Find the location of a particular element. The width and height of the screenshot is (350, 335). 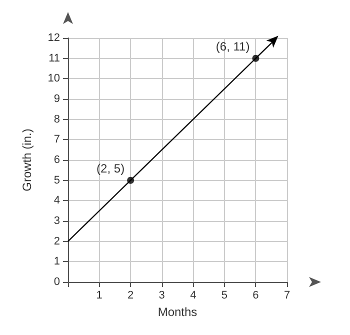

y-tick-label: 10 is located at coordinates (54, 78).